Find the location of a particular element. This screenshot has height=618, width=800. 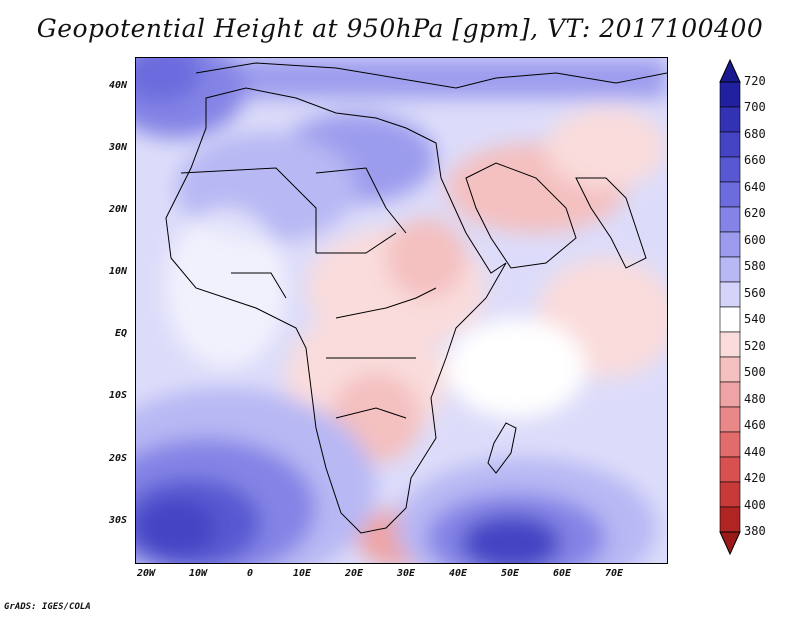

lat-label-30s: 30S is located at coordinates (117, 520).